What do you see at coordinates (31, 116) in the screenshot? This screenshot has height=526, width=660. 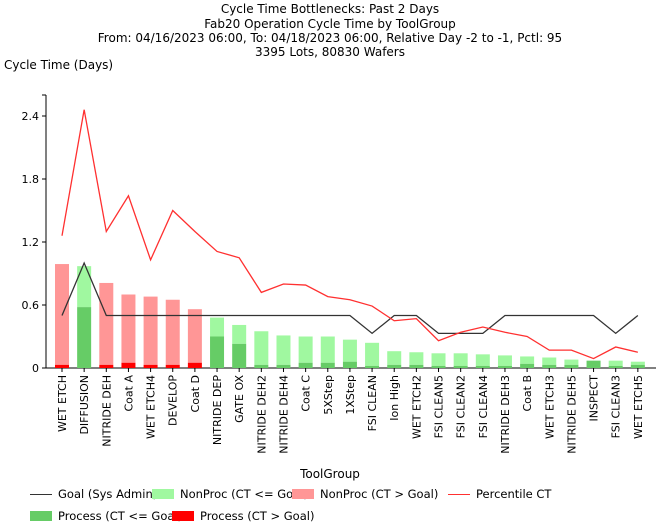 I see `y-tick-label: 2.4` at bounding box center [31, 116].